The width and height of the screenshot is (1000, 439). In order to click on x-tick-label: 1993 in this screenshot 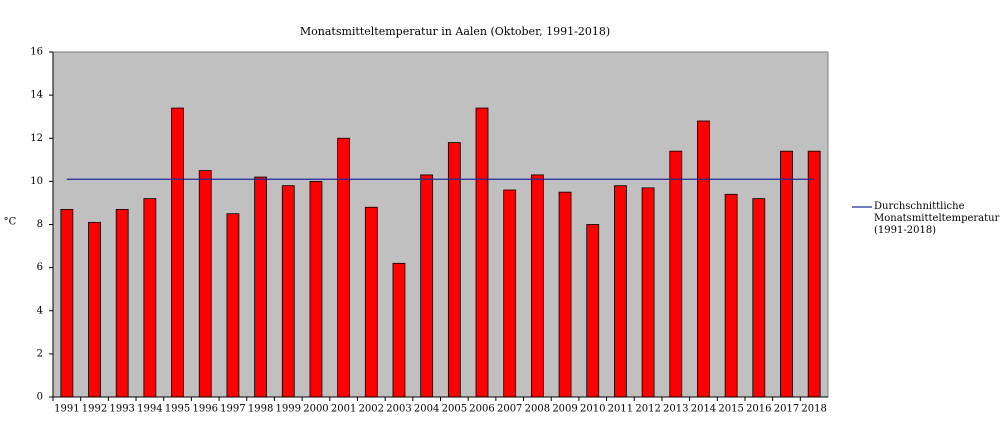, I will do `click(121, 409)`.